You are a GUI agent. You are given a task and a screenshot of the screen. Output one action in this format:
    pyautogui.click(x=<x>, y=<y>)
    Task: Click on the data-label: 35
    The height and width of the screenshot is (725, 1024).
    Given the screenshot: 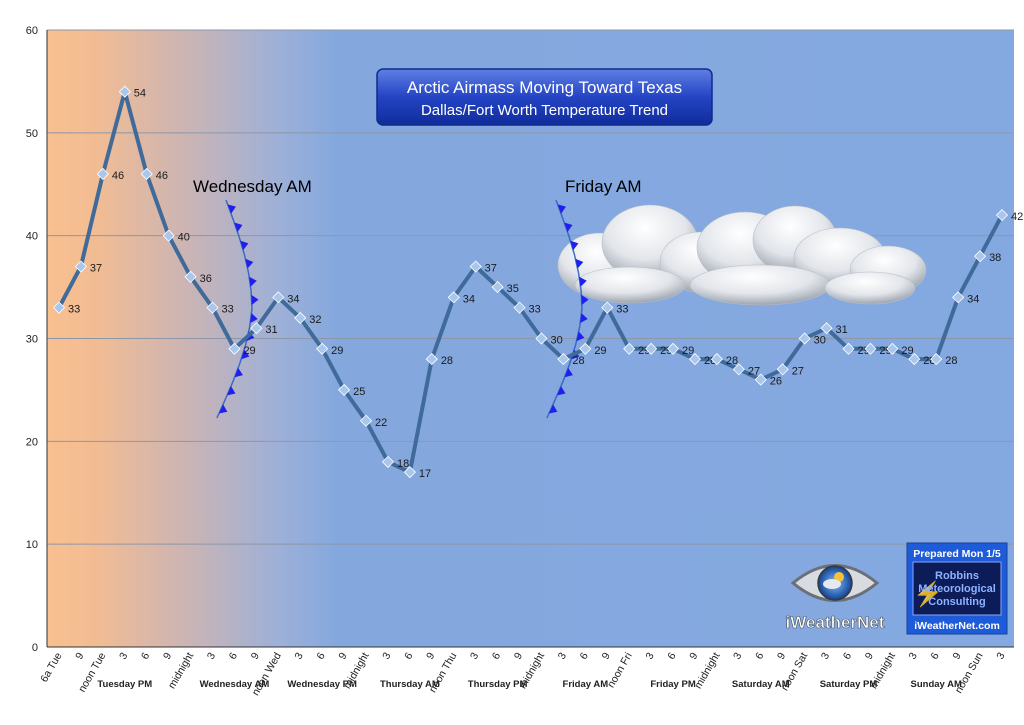 What is the action you would take?
    pyautogui.click(x=513, y=289)
    